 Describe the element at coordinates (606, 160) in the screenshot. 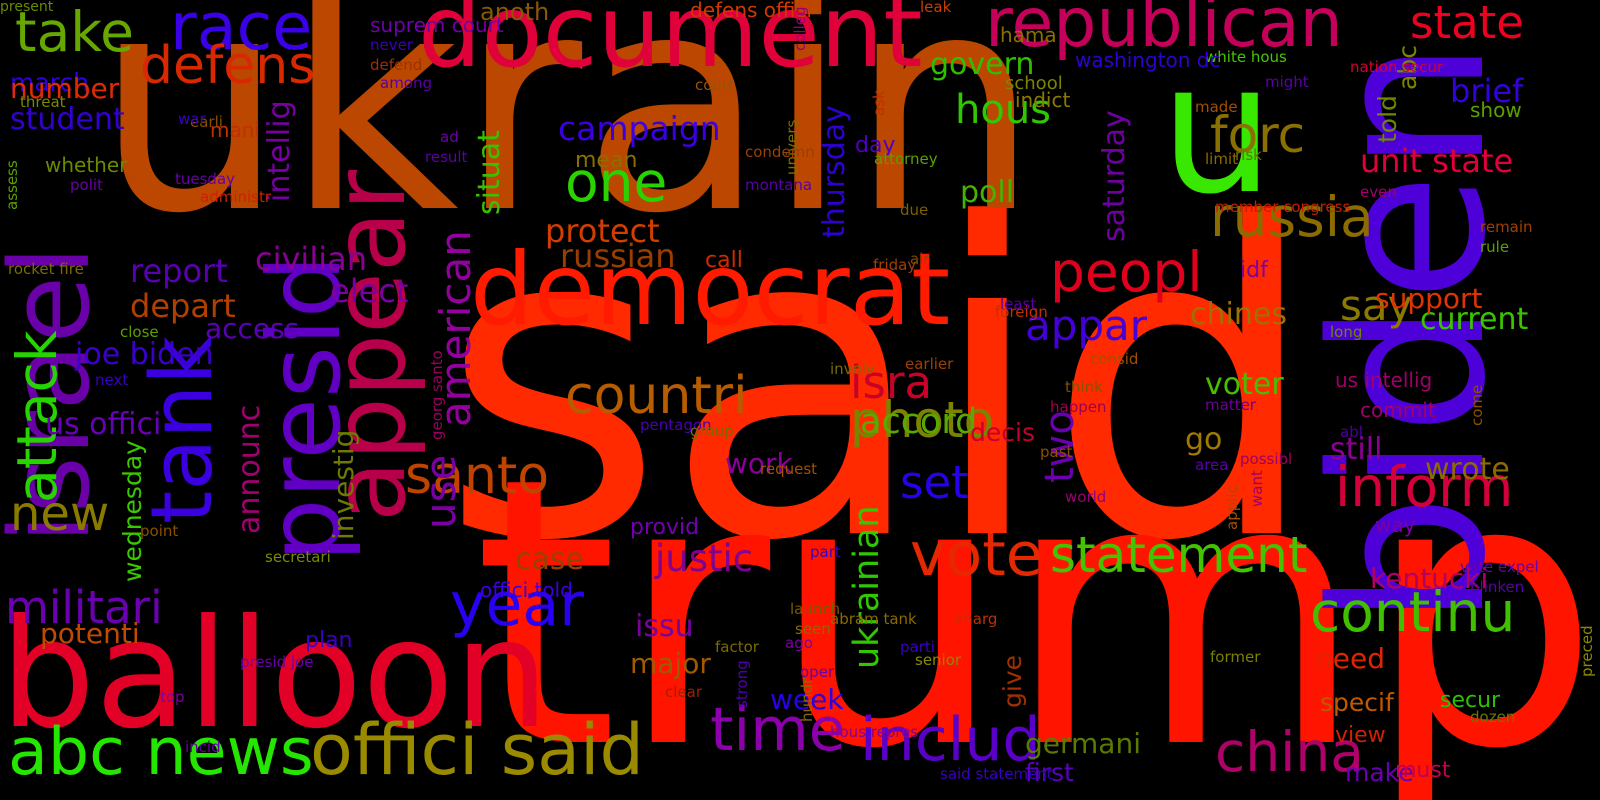

I see `word-mean: mean` at that location.